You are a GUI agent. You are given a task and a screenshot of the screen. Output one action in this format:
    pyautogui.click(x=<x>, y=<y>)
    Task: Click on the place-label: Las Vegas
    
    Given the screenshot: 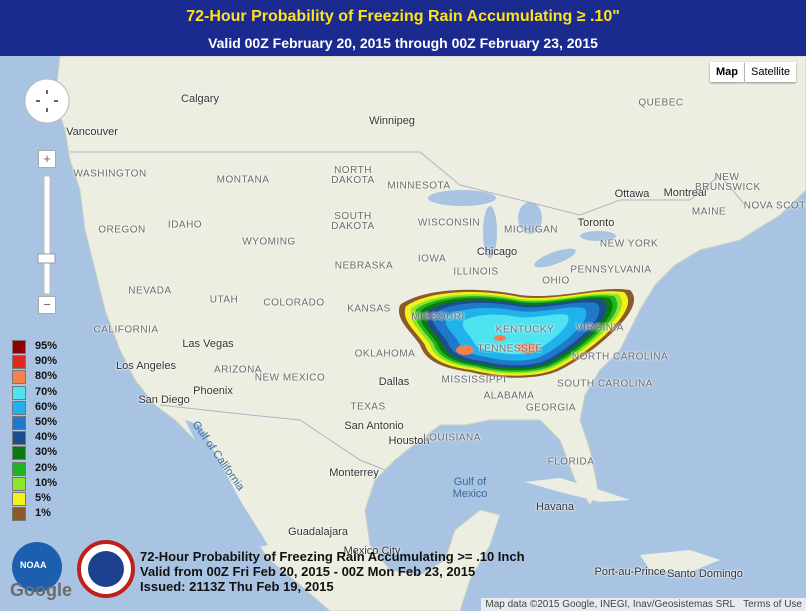 What is the action you would take?
    pyautogui.click(x=208, y=344)
    